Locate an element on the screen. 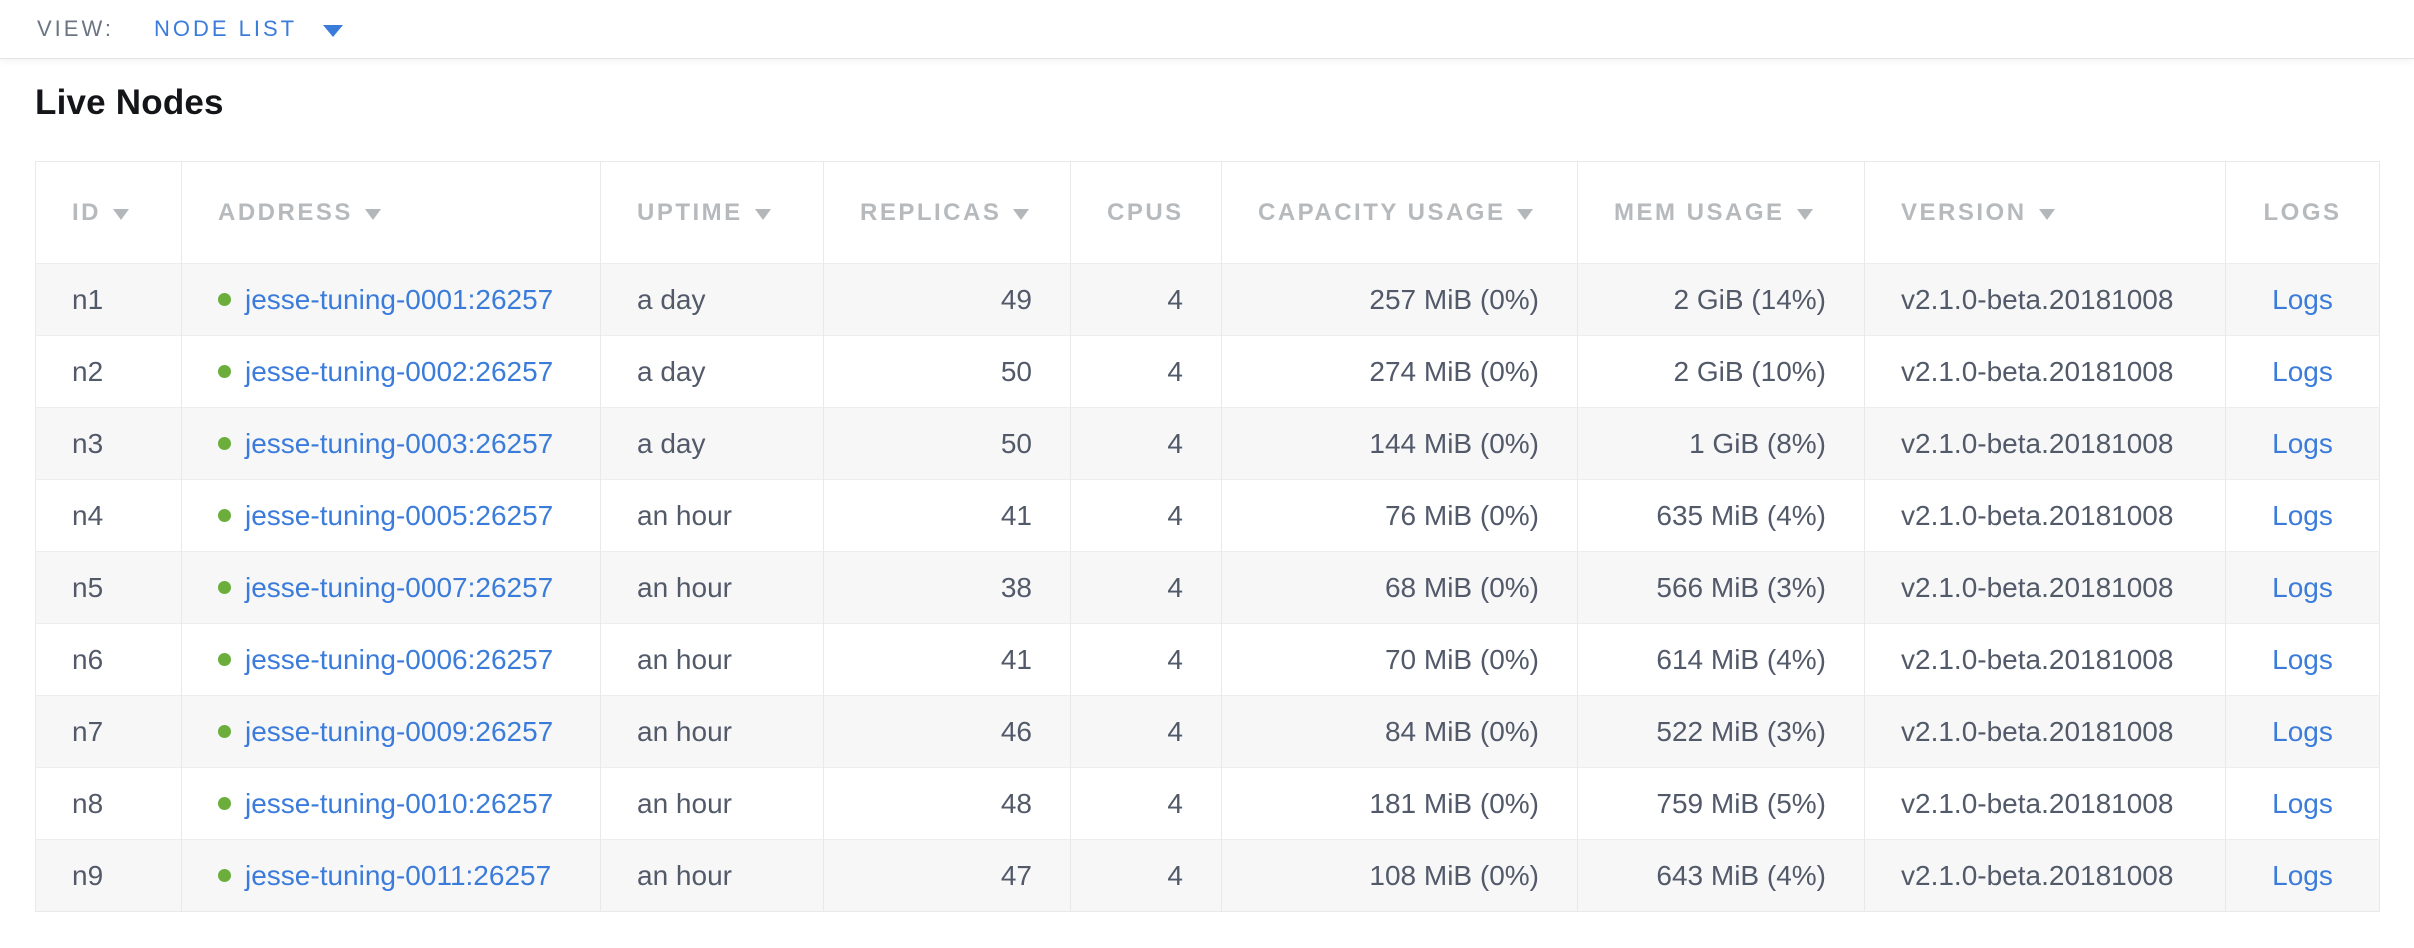 Image resolution: width=2414 pixels, height=948 pixels. cell-replicas: 47 is located at coordinates (947, 875).